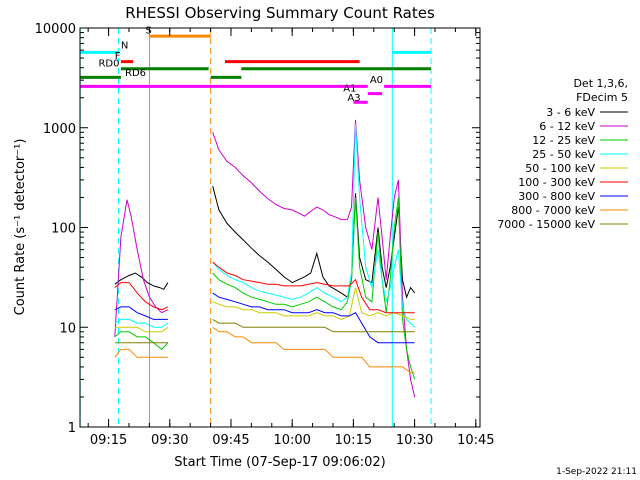  What do you see at coordinates (279, 462) in the screenshot?
I see `x-axis-label: Start Time (07-Sep-17 09:06:02)` at bounding box center [279, 462].